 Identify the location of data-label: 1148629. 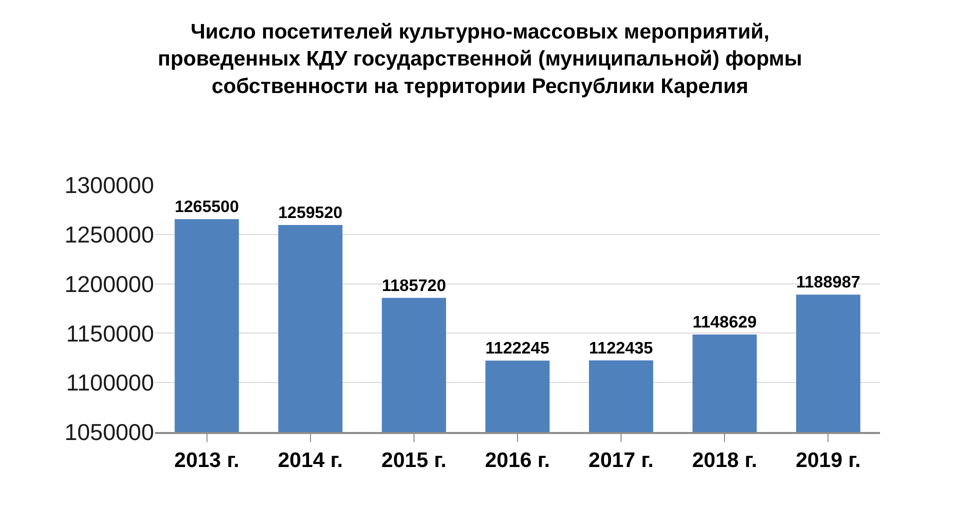
(724, 322).